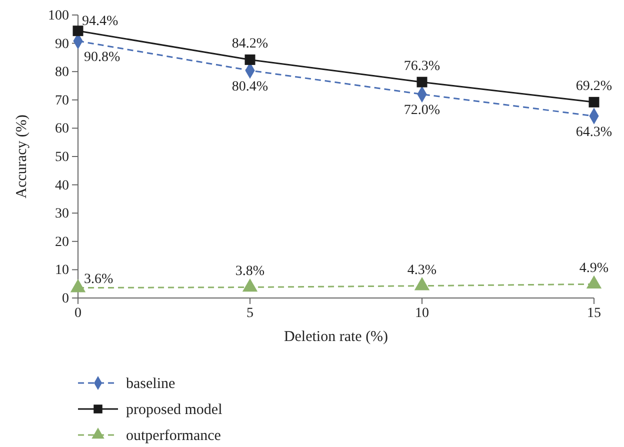  Describe the element at coordinates (102, 58) in the screenshot. I see `data-label: 90.8%` at that location.